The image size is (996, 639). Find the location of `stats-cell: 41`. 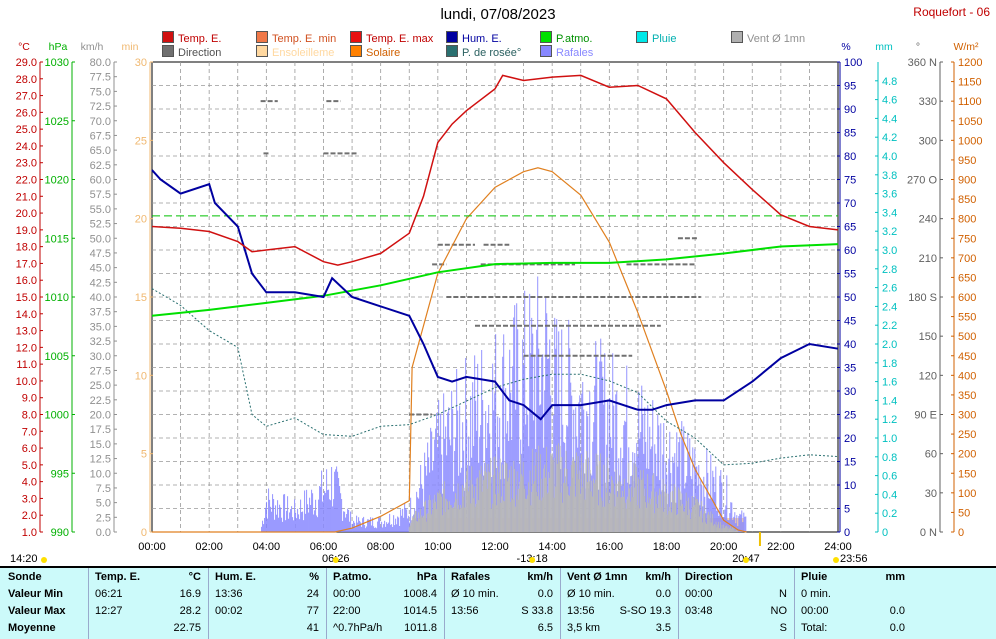

stats-cell: 41 is located at coordinates (312, 628).